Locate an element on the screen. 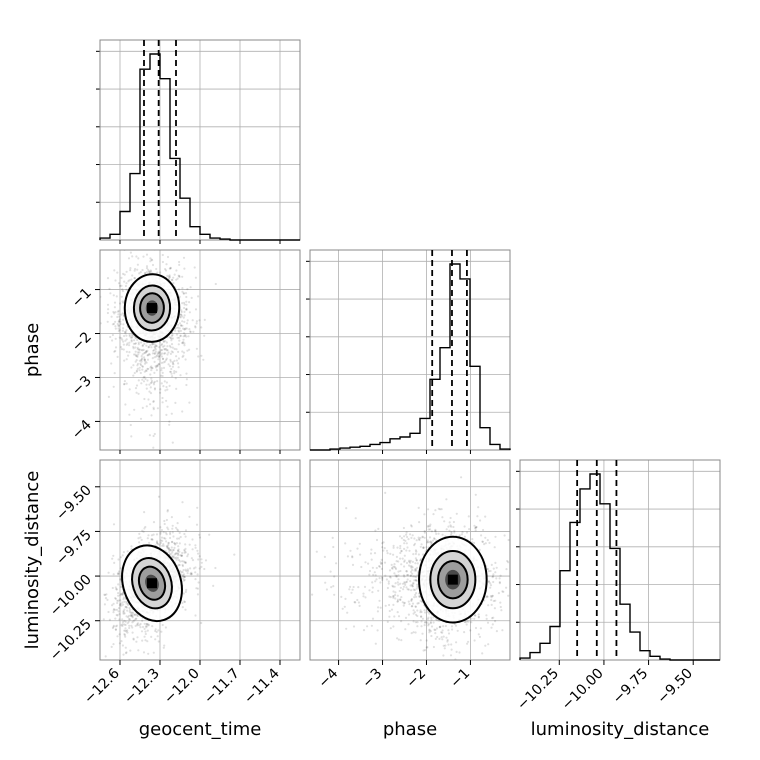 This screenshot has width=760, height=760. y-tick-label-luminosity_distance: −10.00 is located at coordinates (71, 596).